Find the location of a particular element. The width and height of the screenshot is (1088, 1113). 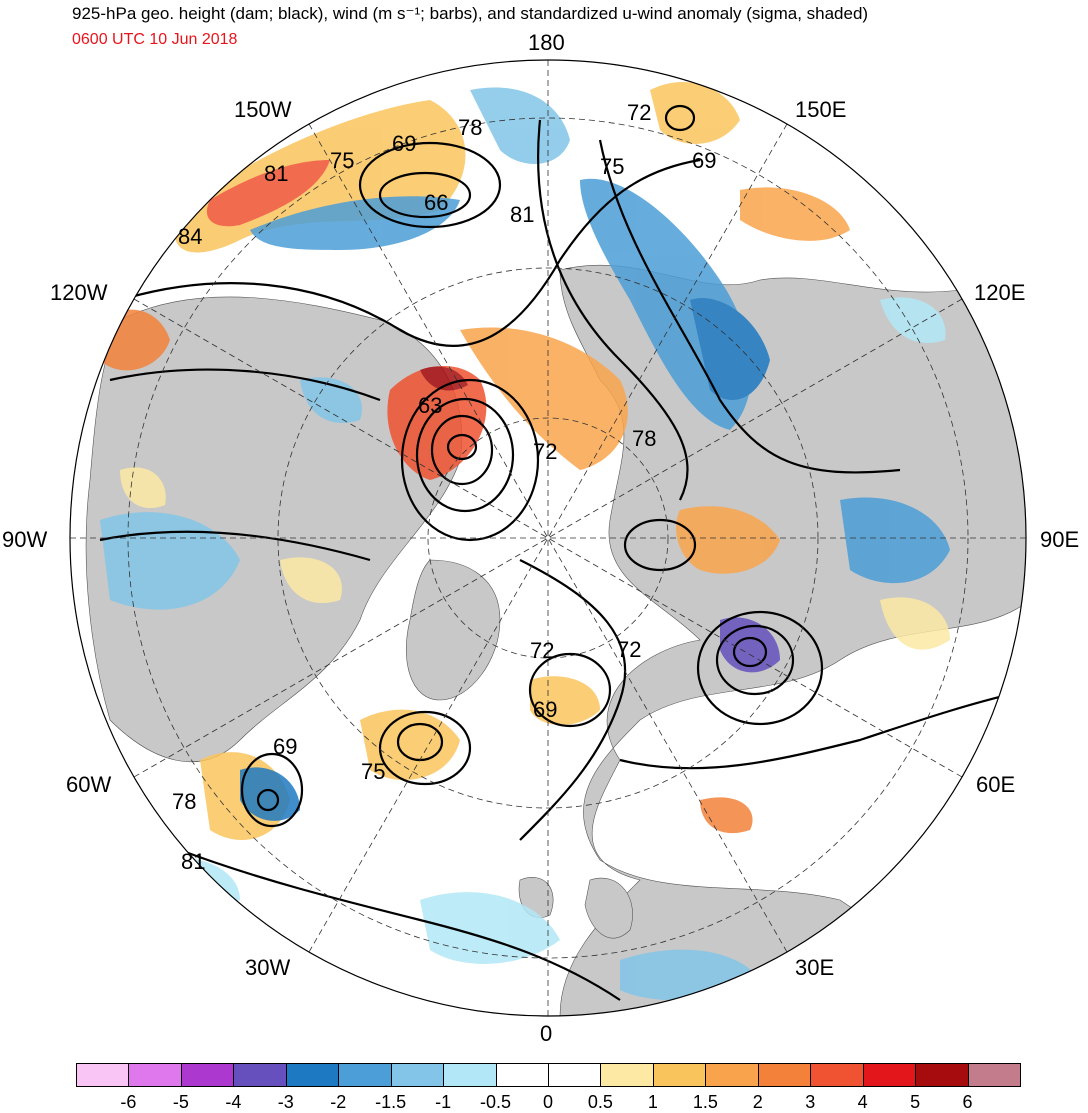

longitude-label-150w: 150W is located at coordinates (263, 109).